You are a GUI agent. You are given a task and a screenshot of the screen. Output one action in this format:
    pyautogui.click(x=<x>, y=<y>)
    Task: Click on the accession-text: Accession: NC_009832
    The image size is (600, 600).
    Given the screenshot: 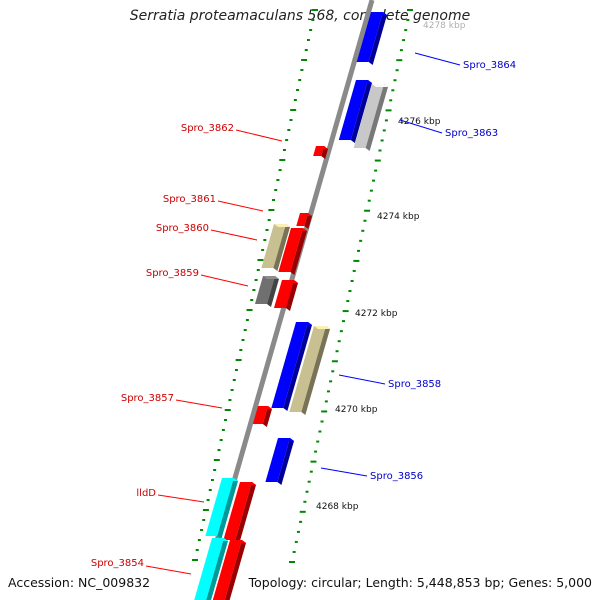 What is the action you would take?
    pyautogui.click(x=79, y=582)
    